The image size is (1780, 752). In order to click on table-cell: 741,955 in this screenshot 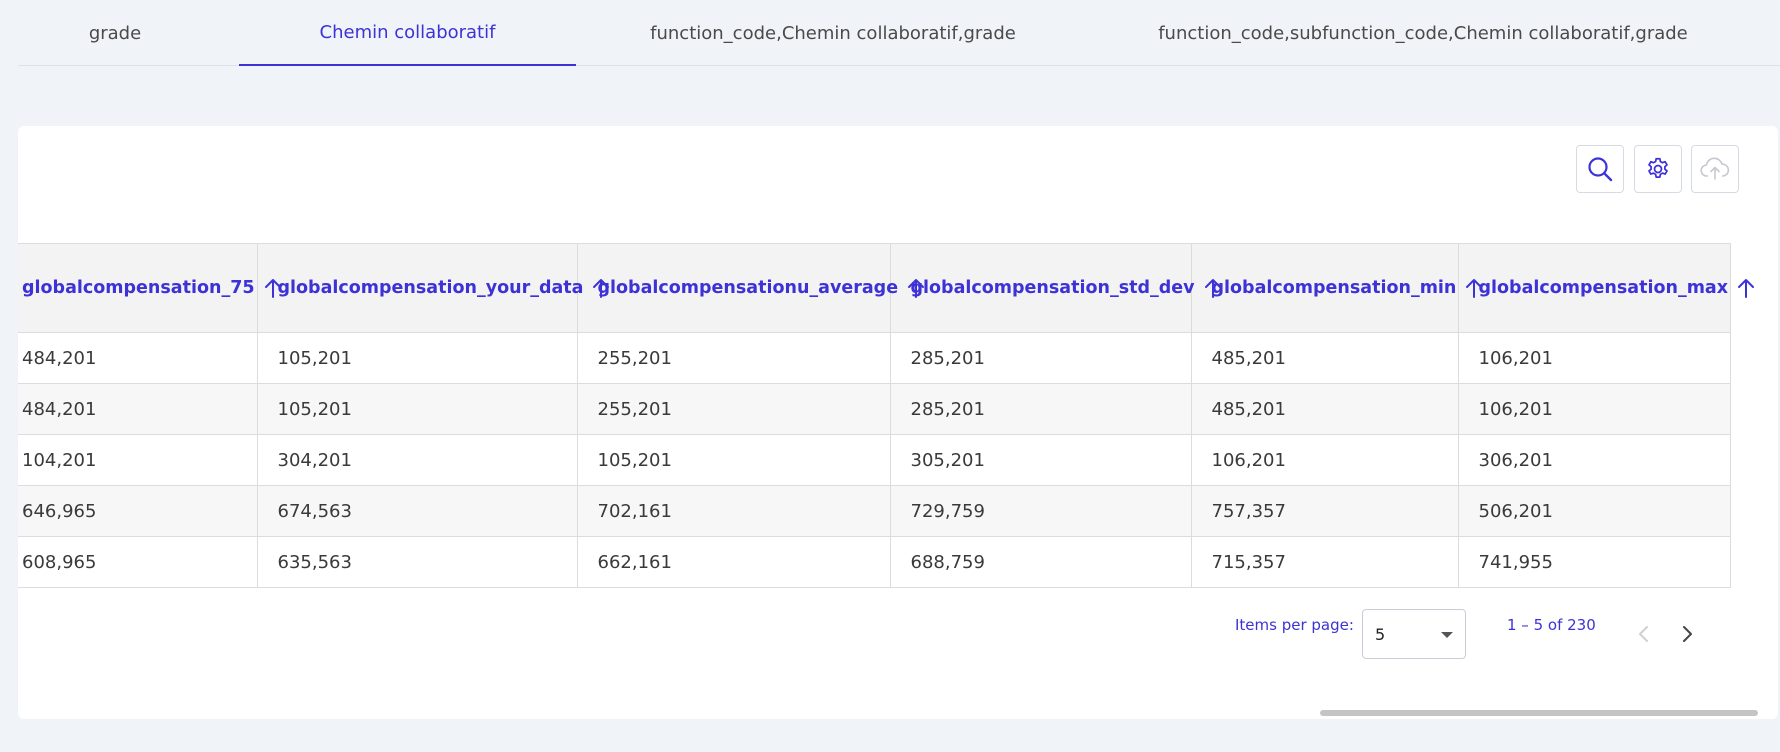, I will do `click(1594, 562)`.